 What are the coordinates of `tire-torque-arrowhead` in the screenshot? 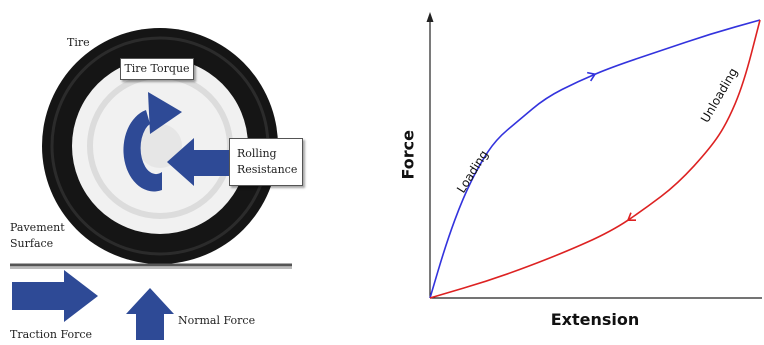 It's located at (165, 113).